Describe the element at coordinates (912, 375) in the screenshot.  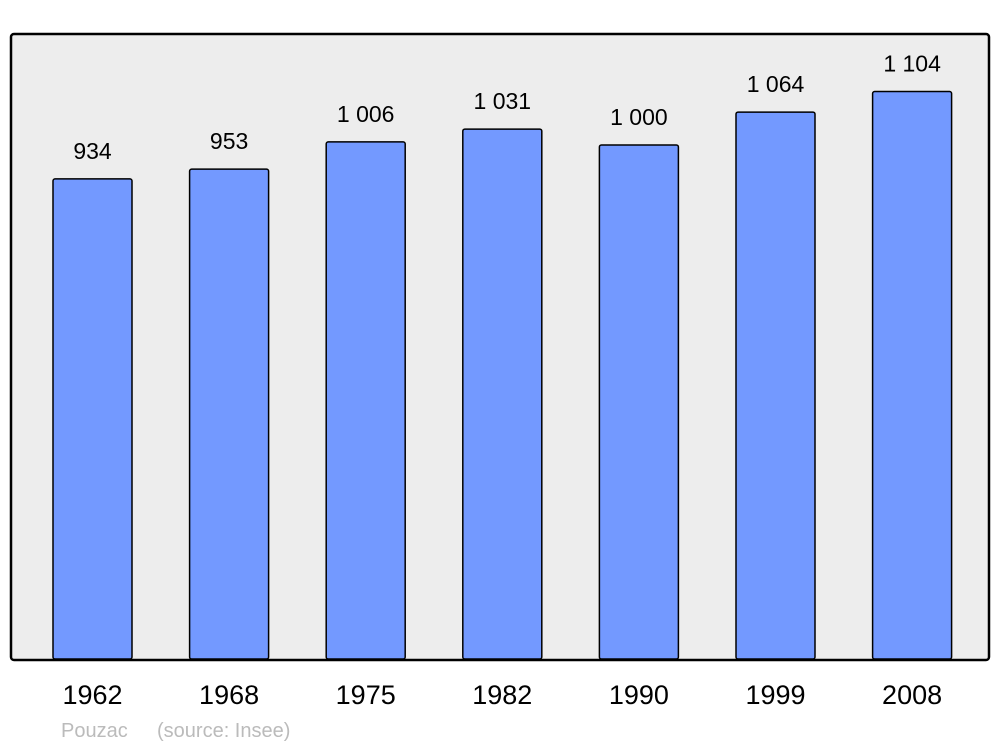
I see `bar-2008` at that location.